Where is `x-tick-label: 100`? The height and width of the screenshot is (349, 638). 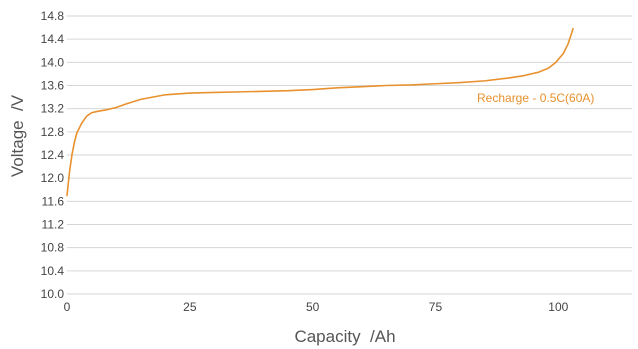 x-tick-label: 100 is located at coordinates (558, 307).